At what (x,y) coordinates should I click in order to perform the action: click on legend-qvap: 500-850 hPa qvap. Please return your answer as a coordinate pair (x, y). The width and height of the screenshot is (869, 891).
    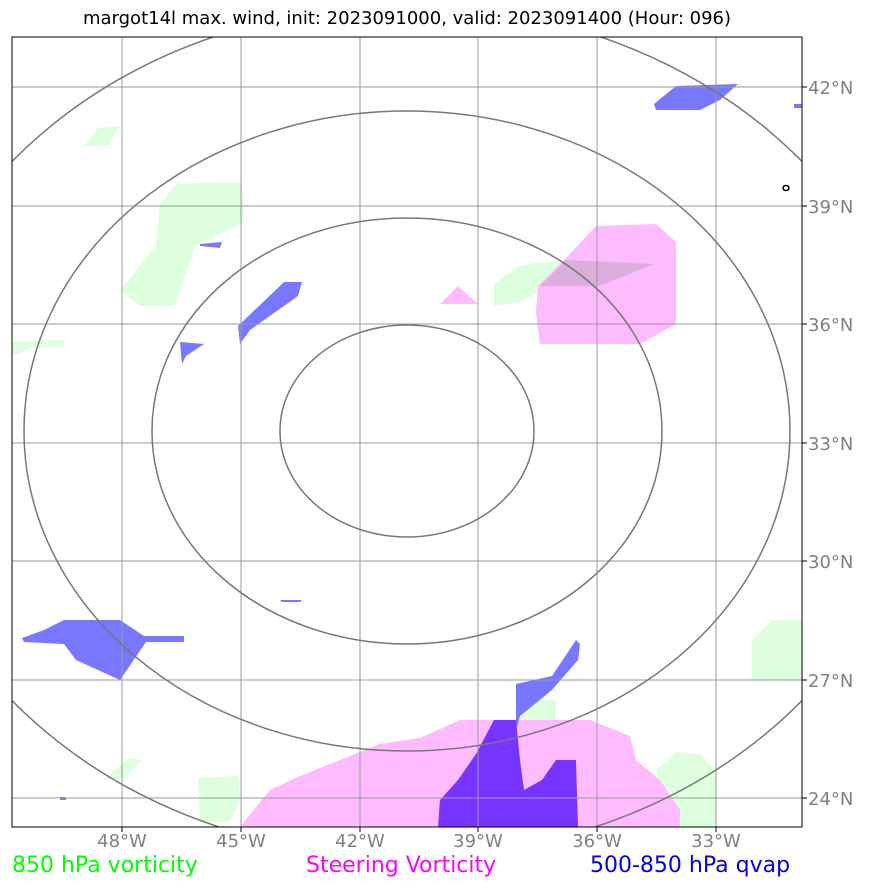
    Looking at the image, I should click on (690, 865).